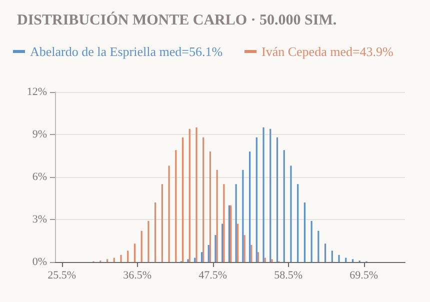  What do you see at coordinates (39, 134) in the screenshot?
I see `y-tick-label: 9%` at bounding box center [39, 134].